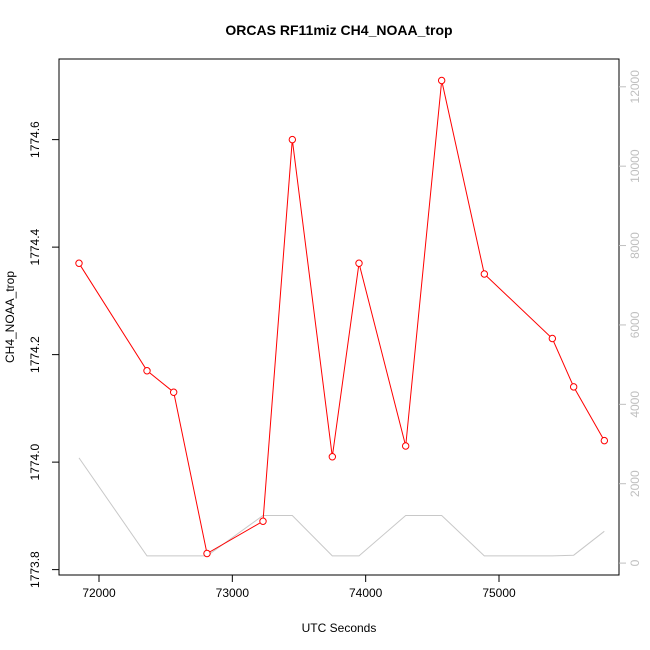  What do you see at coordinates (35, 354) in the screenshot?
I see `y-tick-label: 1774.2` at bounding box center [35, 354].